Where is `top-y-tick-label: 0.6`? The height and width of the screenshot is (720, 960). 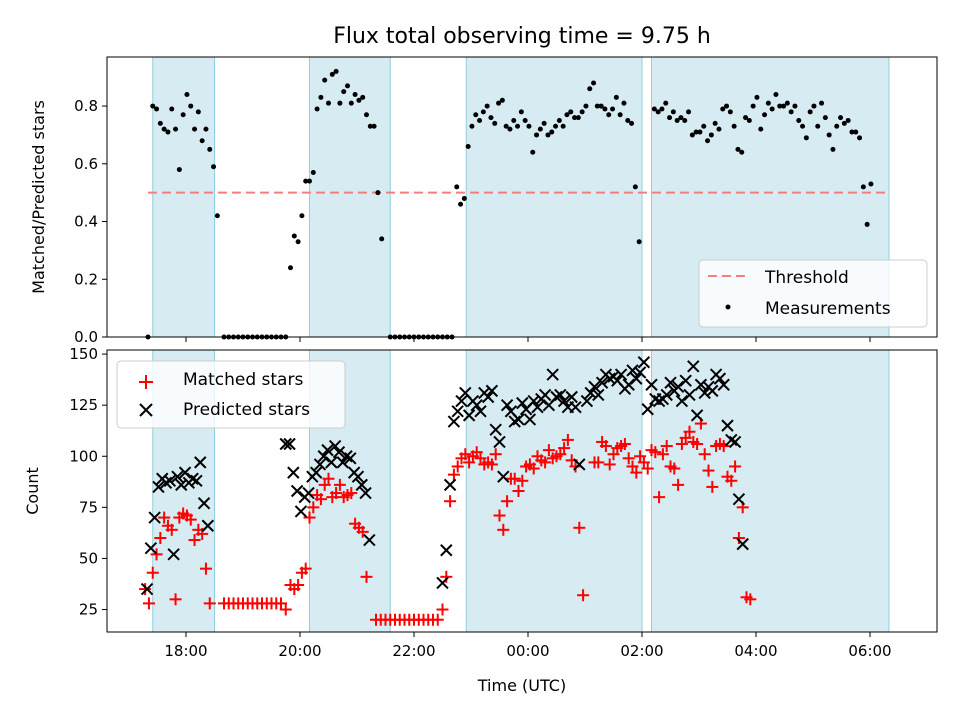 top-y-tick-label: 0.6 is located at coordinates (86, 164).